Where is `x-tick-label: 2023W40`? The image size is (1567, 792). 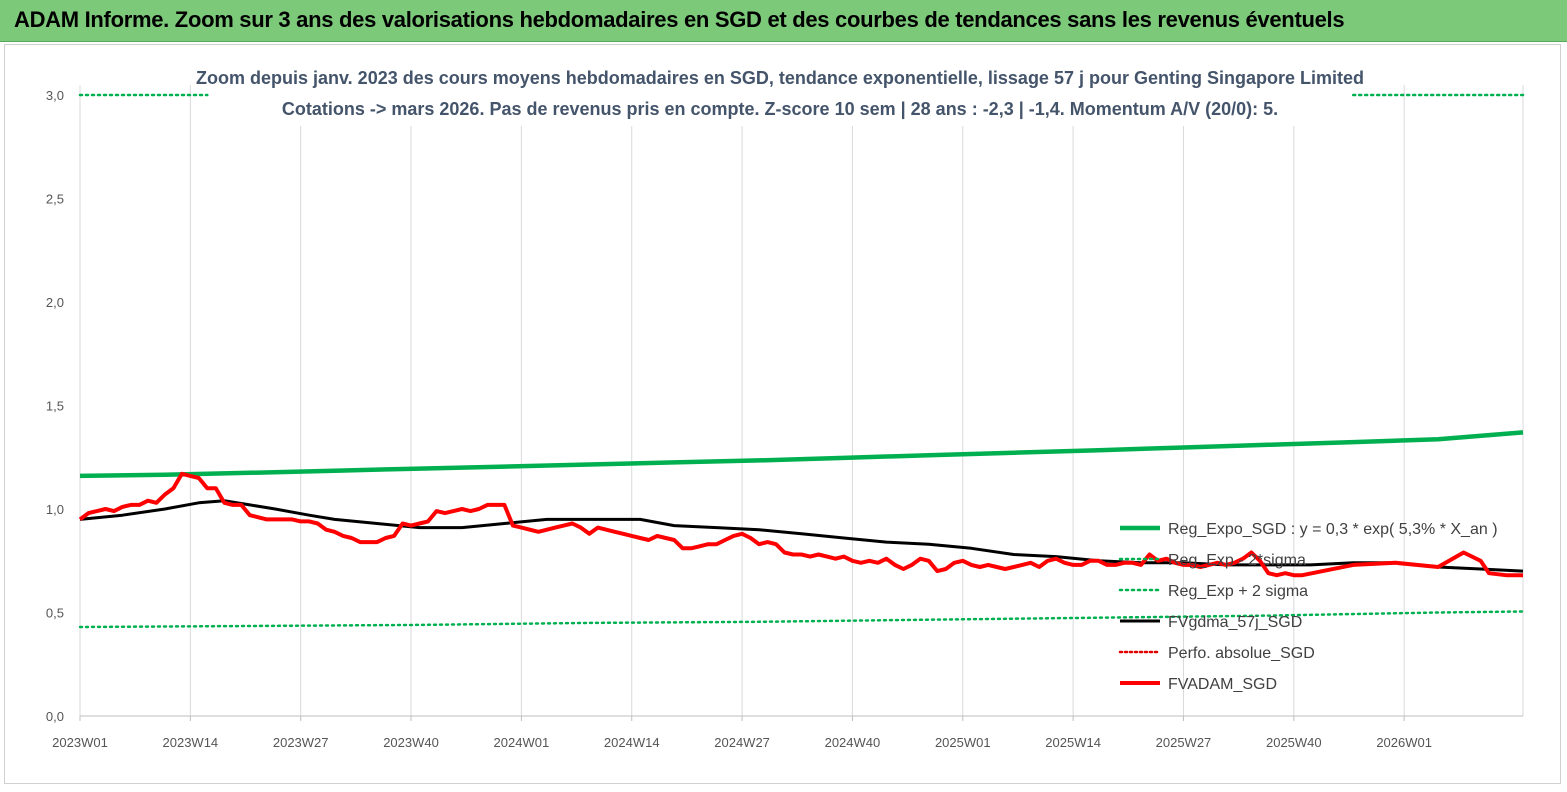 x-tick-label: 2023W40 is located at coordinates (411, 742).